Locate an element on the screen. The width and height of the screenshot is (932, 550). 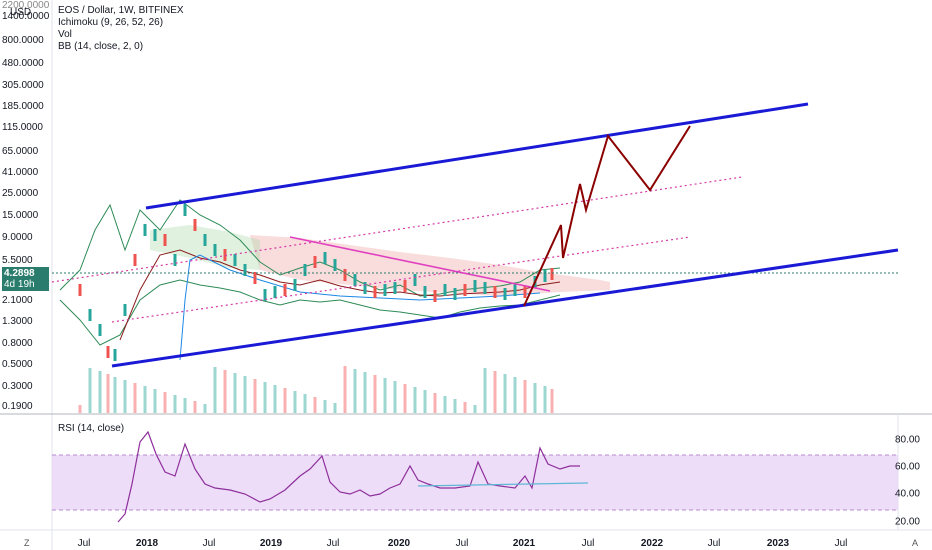
price-axis-label: 0.8000 is located at coordinates (17, 343).